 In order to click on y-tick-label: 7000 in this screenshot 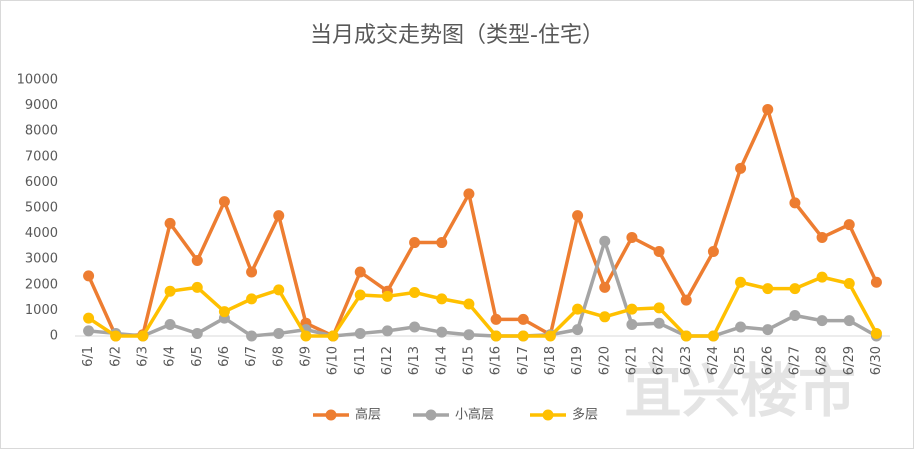, I will do `click(41, 156)`.